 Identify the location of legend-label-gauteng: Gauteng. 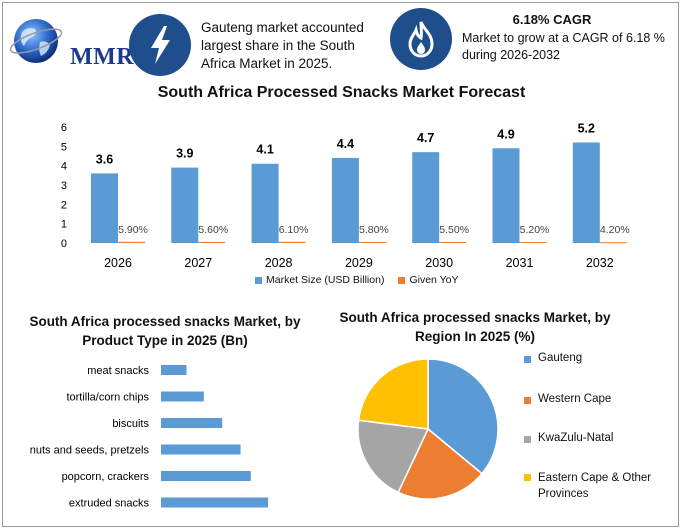
(560, 358).